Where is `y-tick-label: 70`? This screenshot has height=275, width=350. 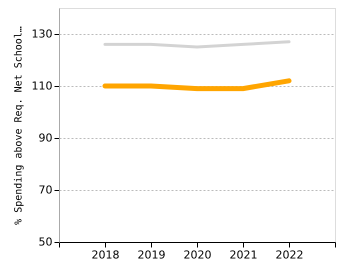 y-tick-label: 70 is located at coordinates (45, 190).